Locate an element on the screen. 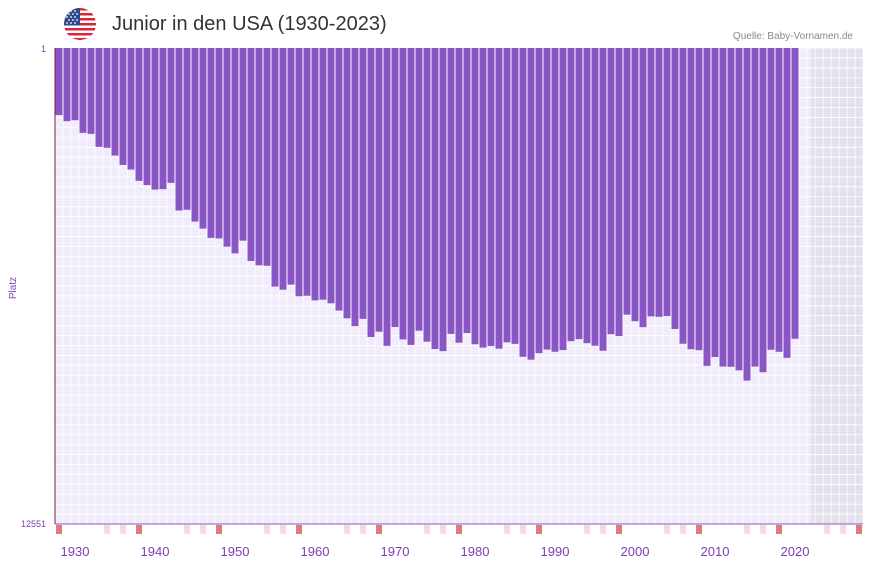  bar-1932 is located at coordinates (91, 91).